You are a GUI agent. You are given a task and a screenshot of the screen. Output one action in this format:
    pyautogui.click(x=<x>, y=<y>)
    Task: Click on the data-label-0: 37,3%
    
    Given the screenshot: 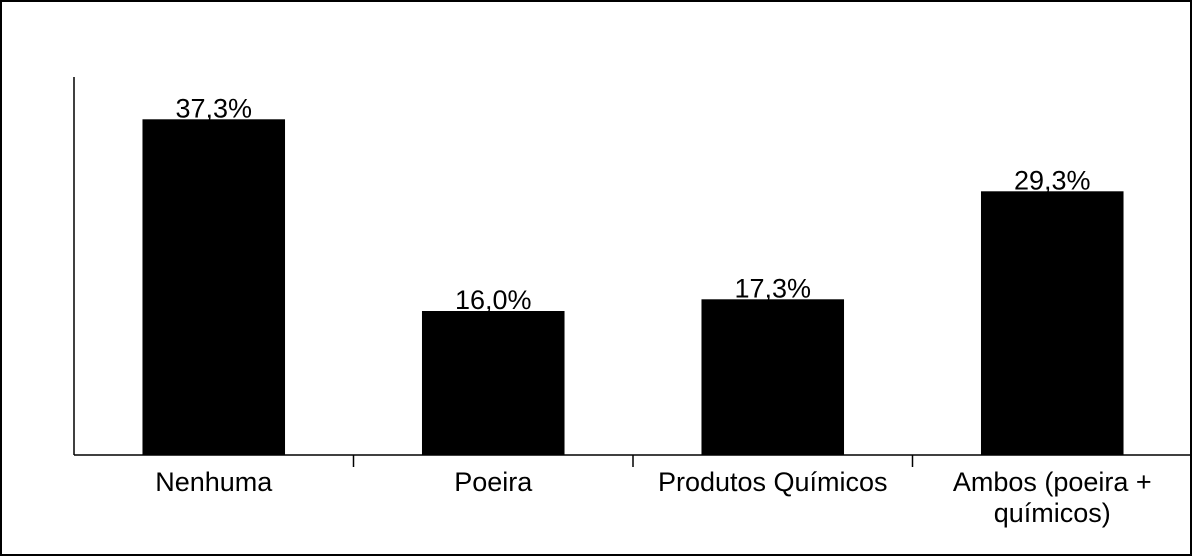 What is the action you would take?
    pyautogui.click(x=213, y=108)
    